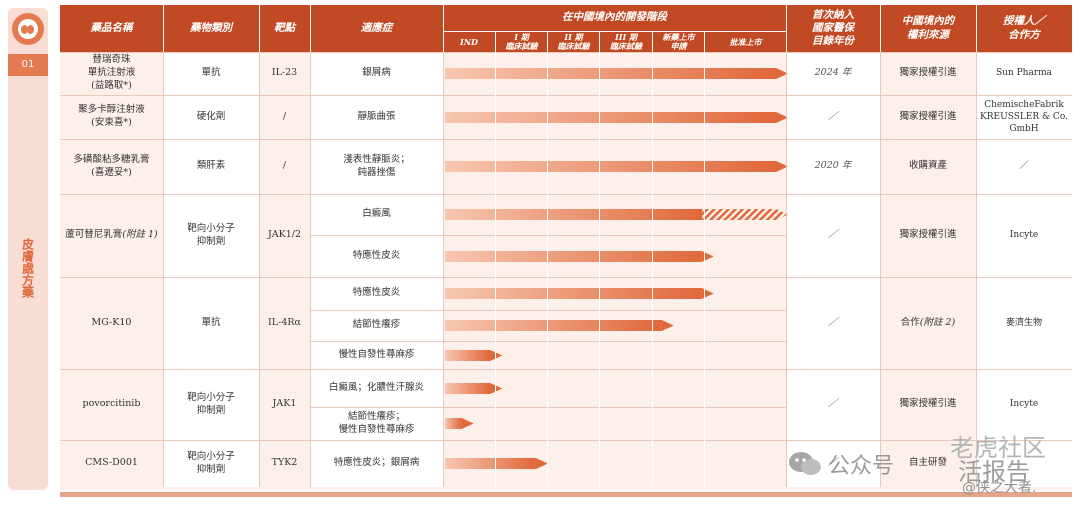 This screenshot has width=1080, height=508. I want to click on section-number: 01, so click(28, 65).